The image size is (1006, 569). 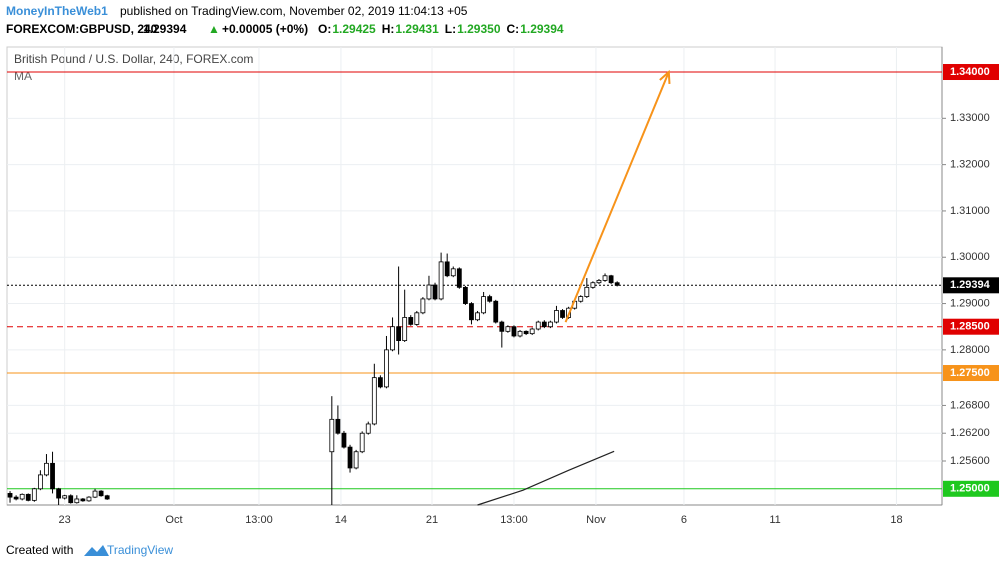 I want to click on arrow-head, so click(x=665, y=77).